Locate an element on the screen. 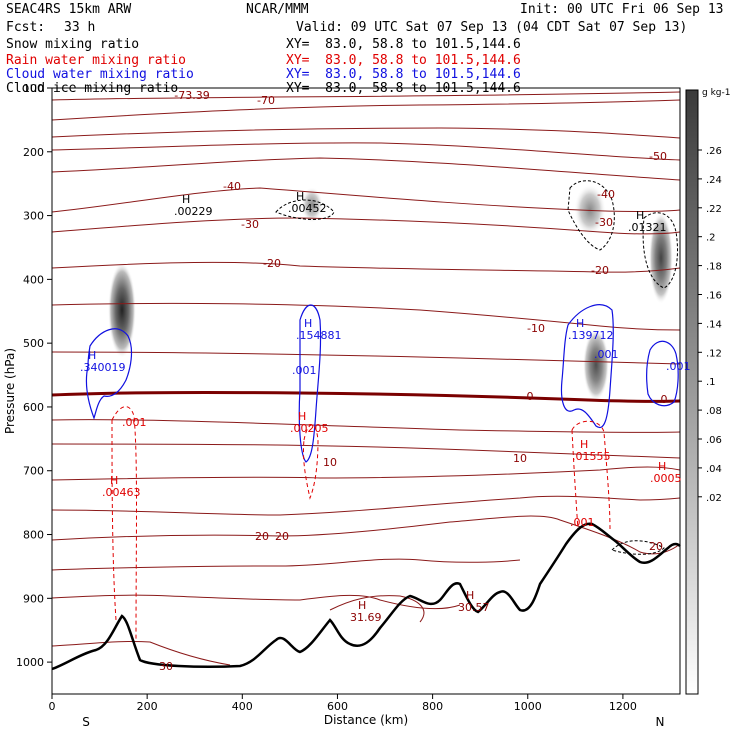 This screenshot has height=740, width=740. colorbar-tick-label: .16 is located at coordinates (714, 296).